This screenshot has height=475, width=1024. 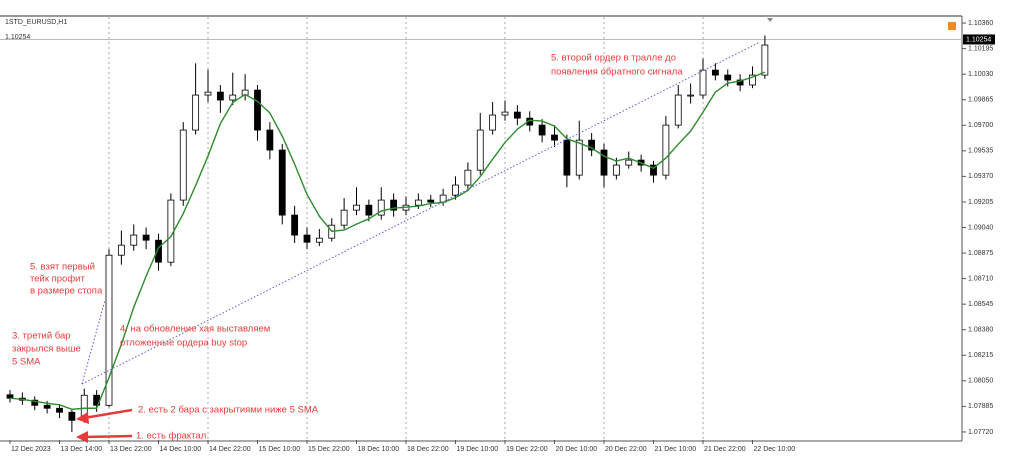 I want to click on x-tick-label: 14 Dec 10:00, so click(x=181, y=449).